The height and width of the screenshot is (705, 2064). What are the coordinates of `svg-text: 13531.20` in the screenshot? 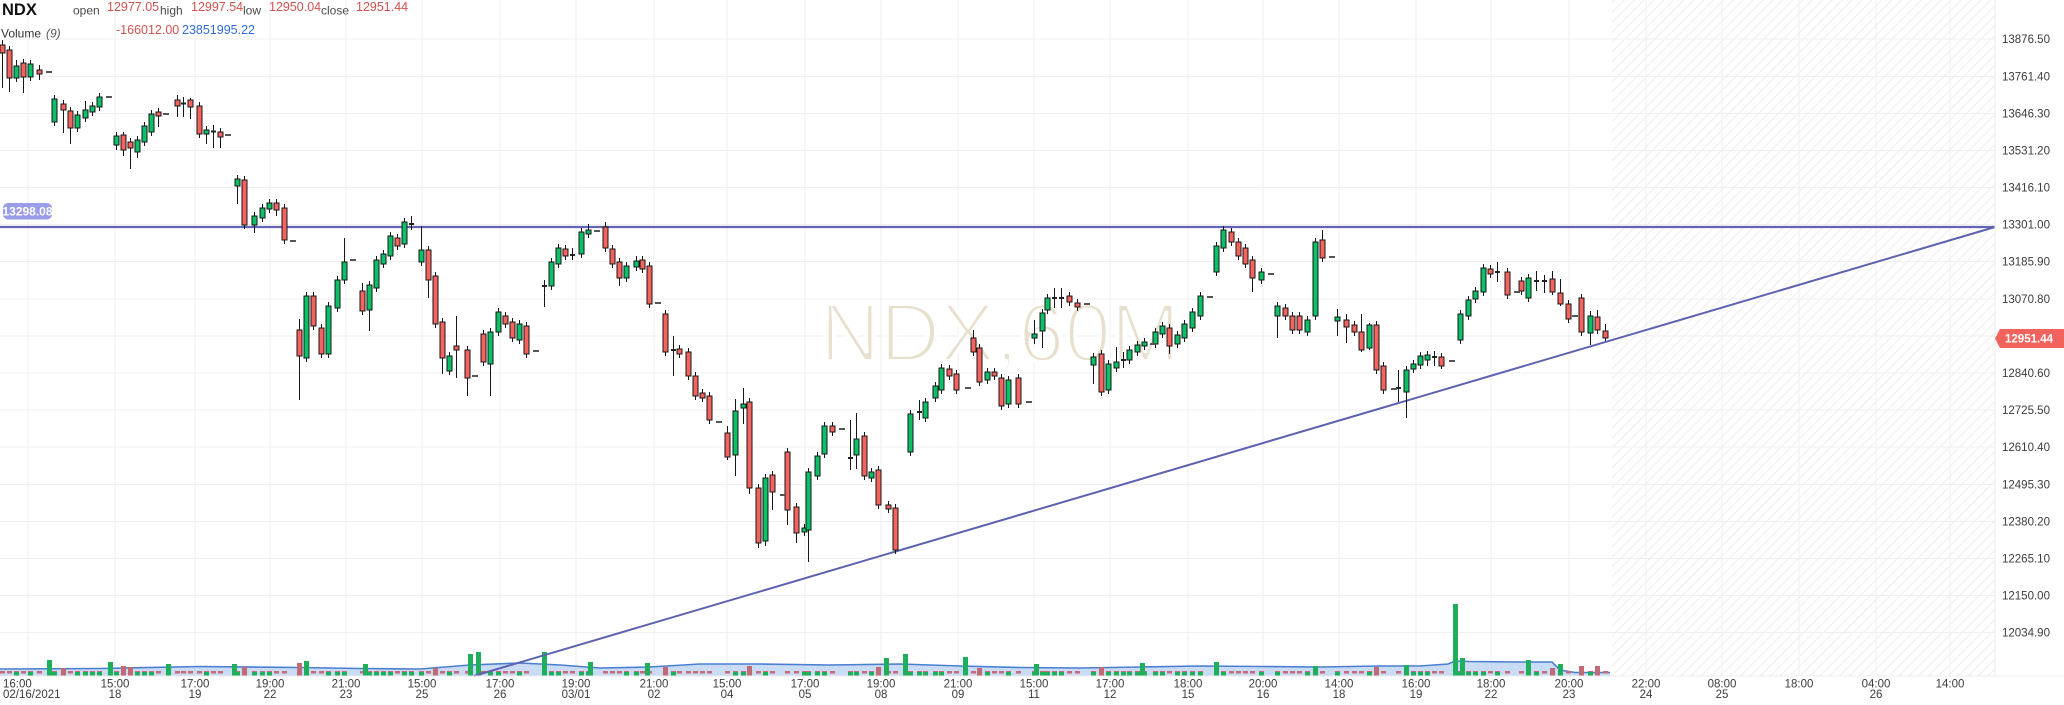 It's located at (2026, 152).